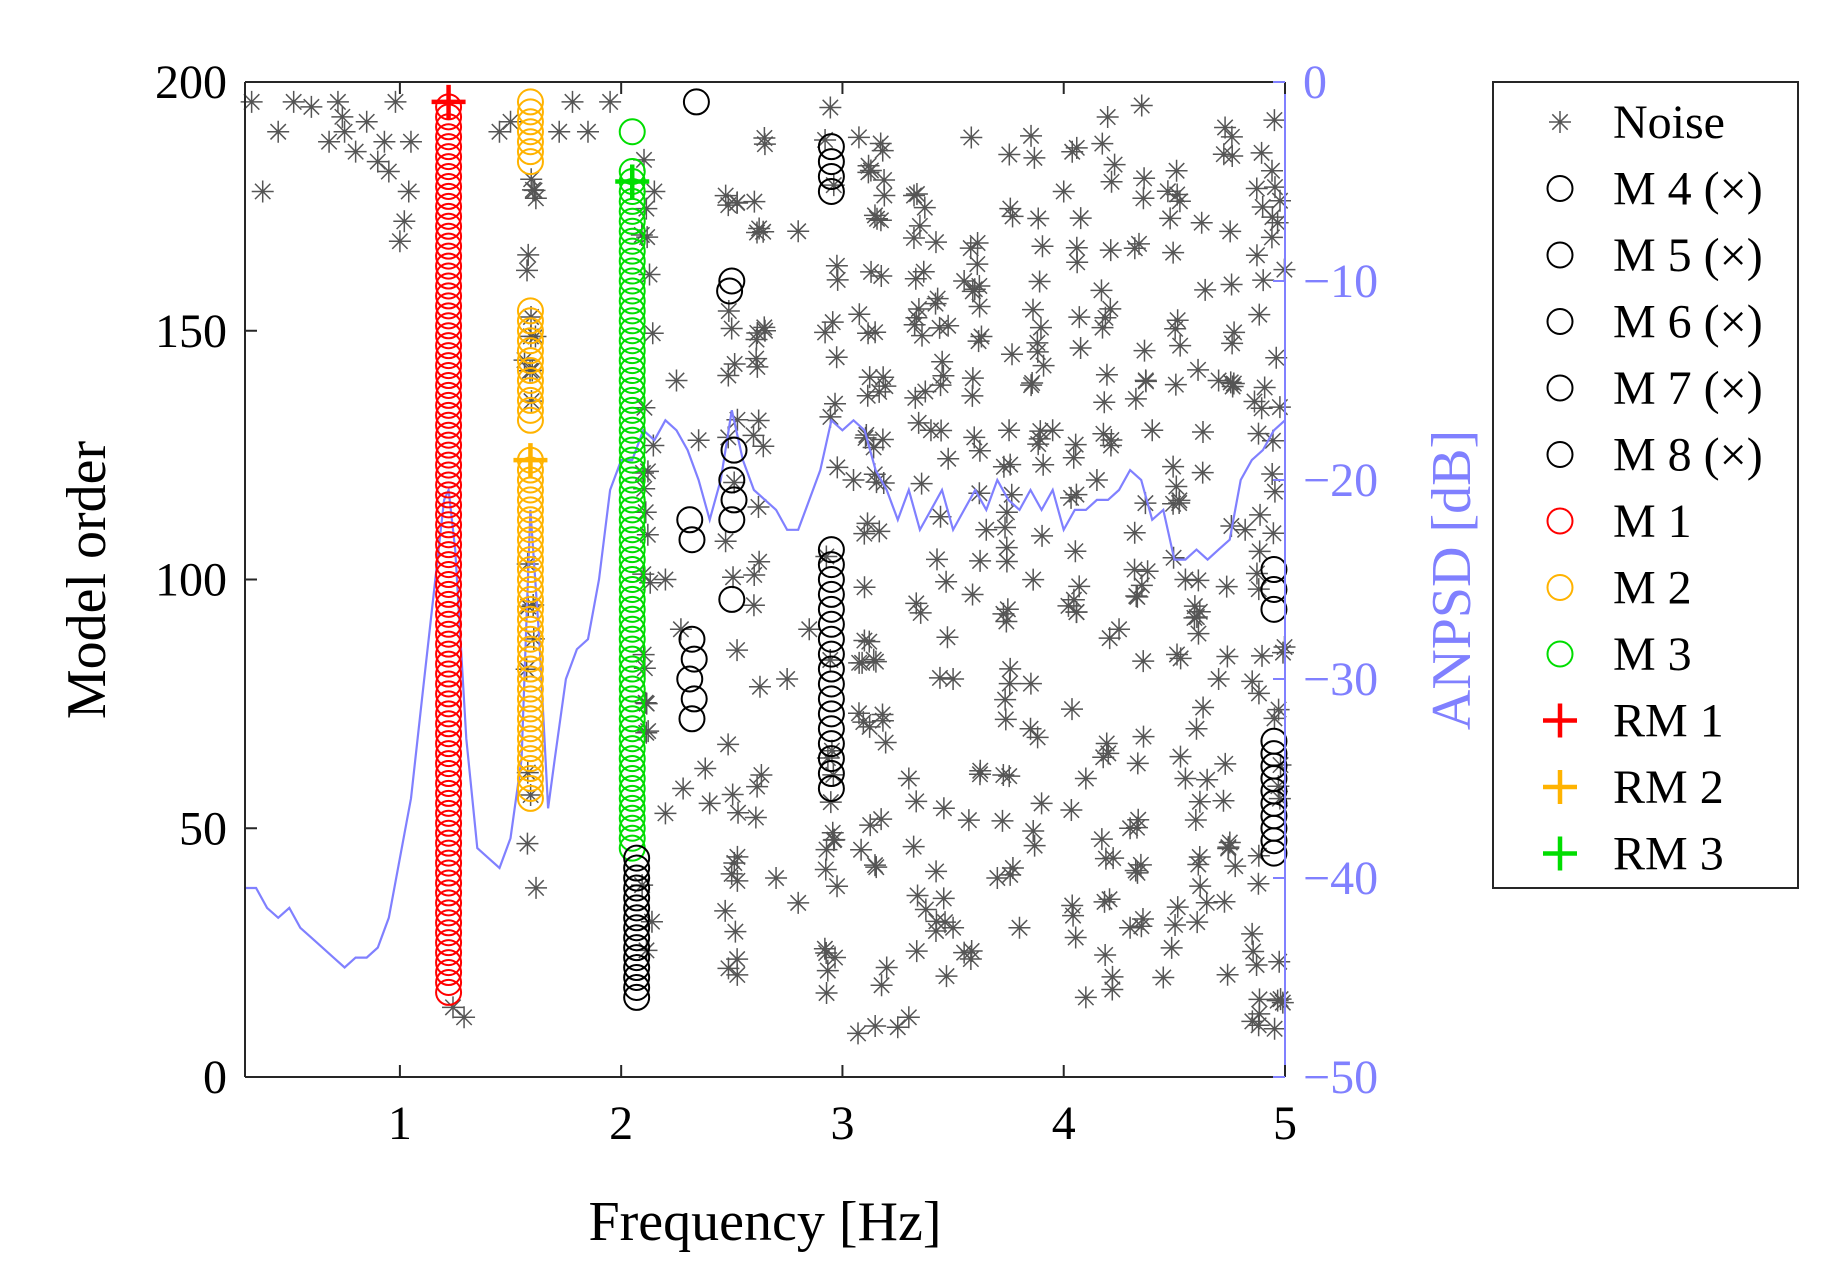 This screenshot has height=1277, width=1840. What do you see at coordinates (1668, 787) in the screenshot?
I see `legend-label-rm-2: RM 2` at bounding box center [1668, 787].